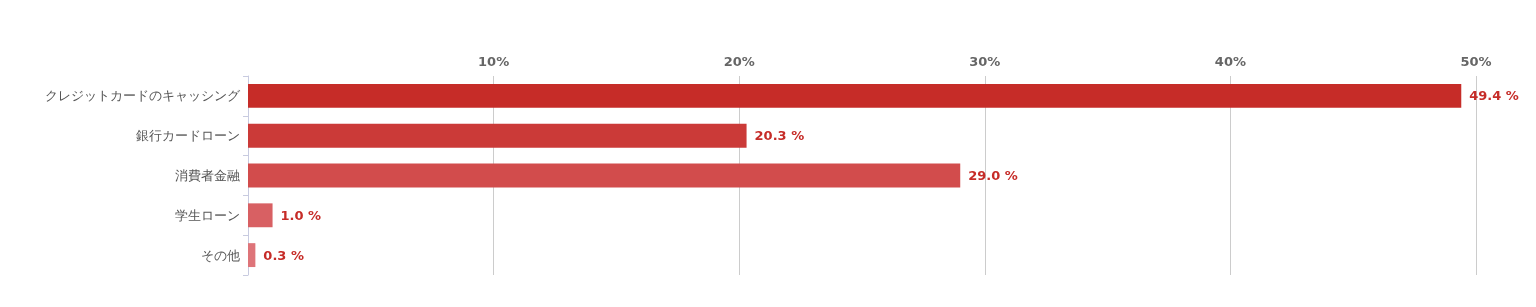 The image size is (1536, 307). Describe the element at coordinates (188, 136) in the screenshot. I see `y-tick-label: 銀行カードローン` at that location.